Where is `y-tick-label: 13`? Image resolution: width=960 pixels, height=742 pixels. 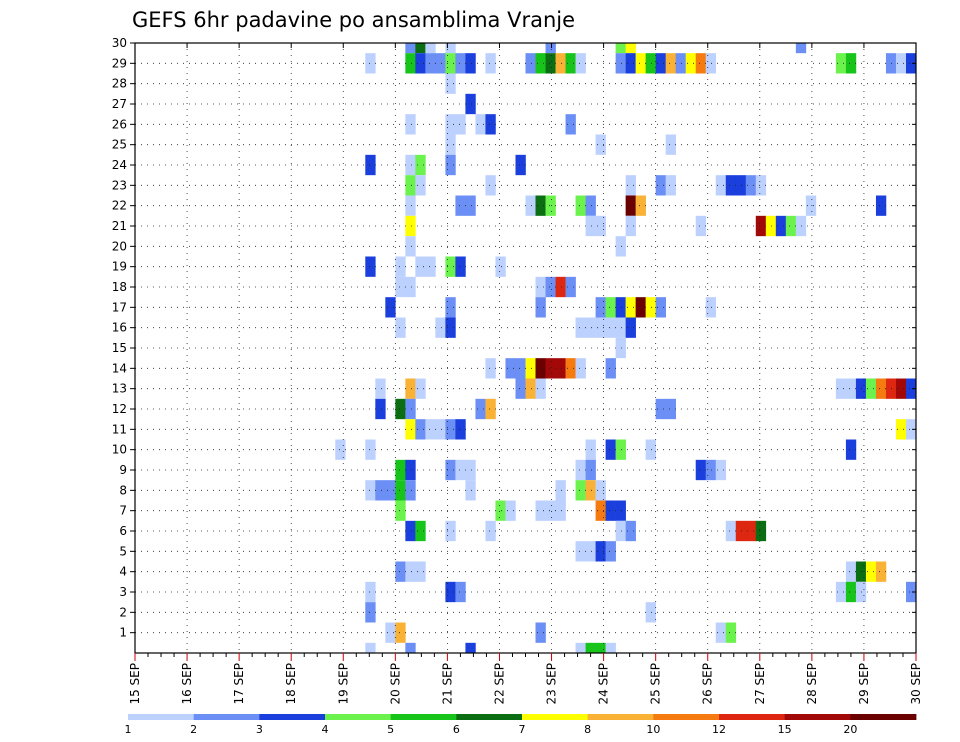 y-tick-label: 13 is located at coordinates (119, 389).